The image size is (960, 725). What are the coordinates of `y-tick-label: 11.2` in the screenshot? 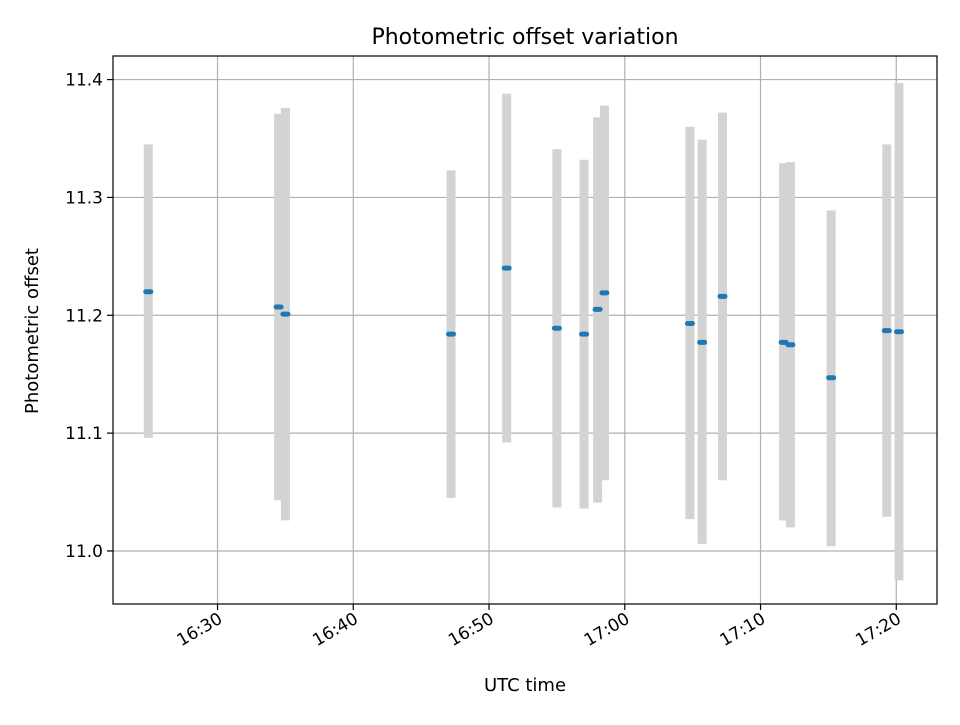 It's located at (84, 316).